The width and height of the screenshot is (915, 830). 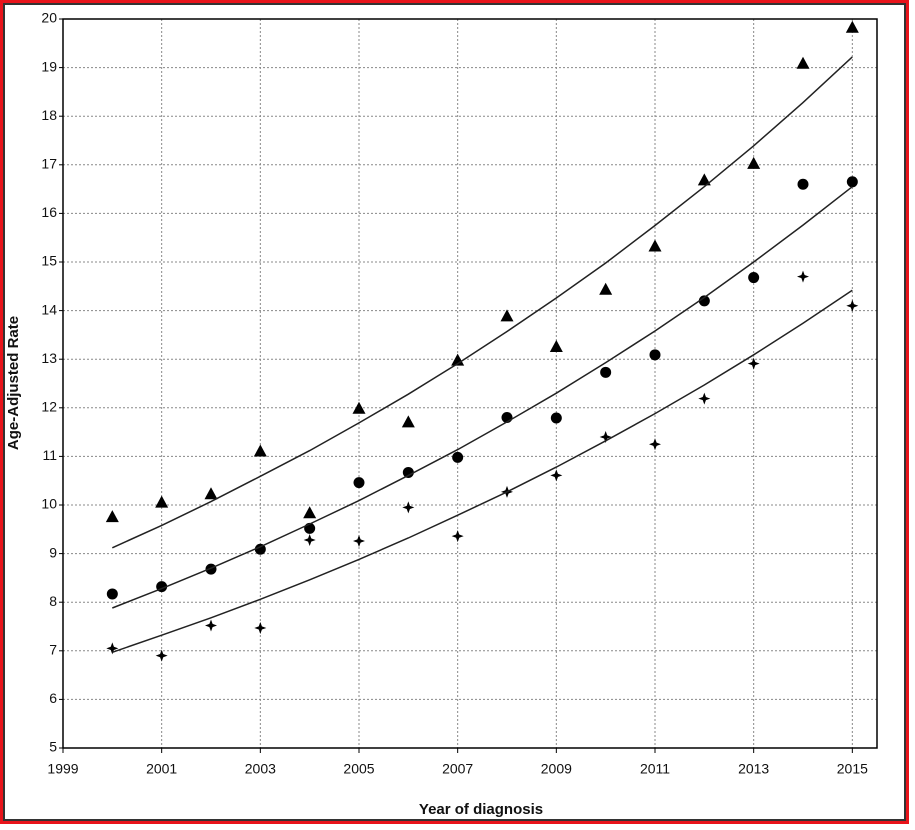 I want to click on y-tick-label: 7, so click(x=53, y=650).